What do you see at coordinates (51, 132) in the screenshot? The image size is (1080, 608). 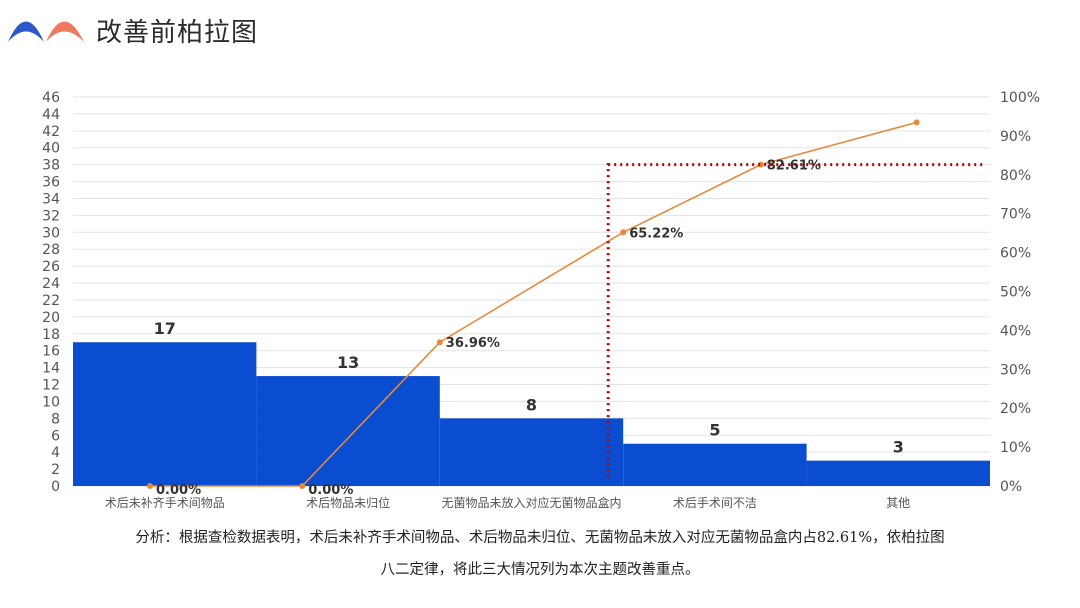 I see `y-left-tick-label: 42` at bounding box center [51, 132].